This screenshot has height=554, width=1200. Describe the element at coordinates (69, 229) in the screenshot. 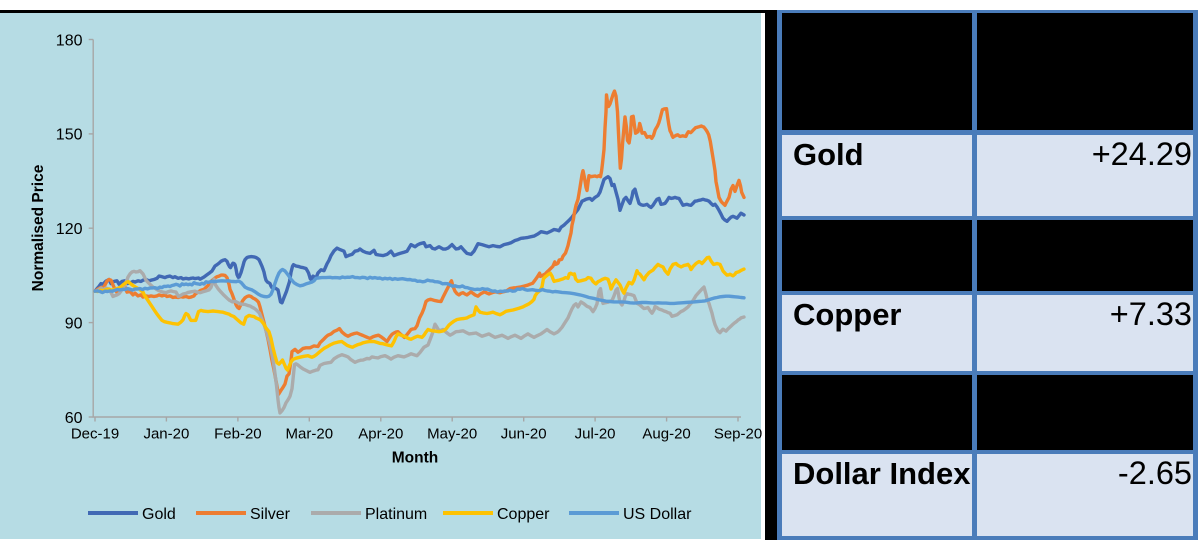

I see `svg-text: 120` at that location.